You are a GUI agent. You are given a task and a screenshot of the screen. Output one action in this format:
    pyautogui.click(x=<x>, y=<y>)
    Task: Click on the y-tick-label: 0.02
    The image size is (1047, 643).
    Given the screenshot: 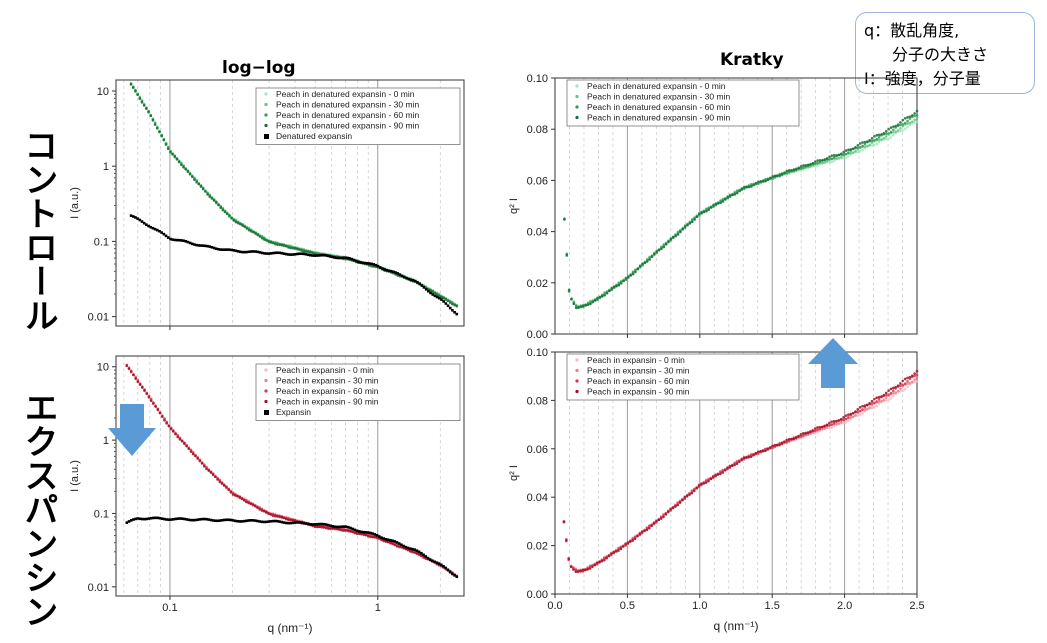 What is the action you would take?
    pyautogui.click(x=537, y=547)
    